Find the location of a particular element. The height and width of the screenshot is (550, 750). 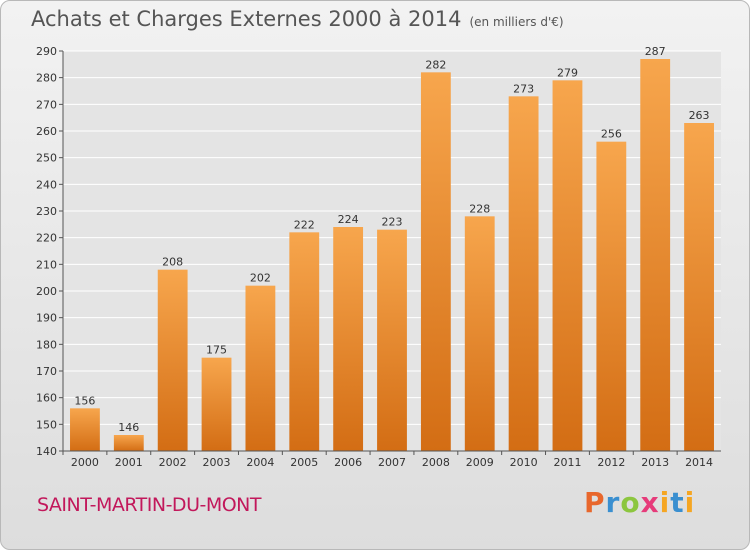

x-tick-label: 2002 is located at coordinates (173, 462).